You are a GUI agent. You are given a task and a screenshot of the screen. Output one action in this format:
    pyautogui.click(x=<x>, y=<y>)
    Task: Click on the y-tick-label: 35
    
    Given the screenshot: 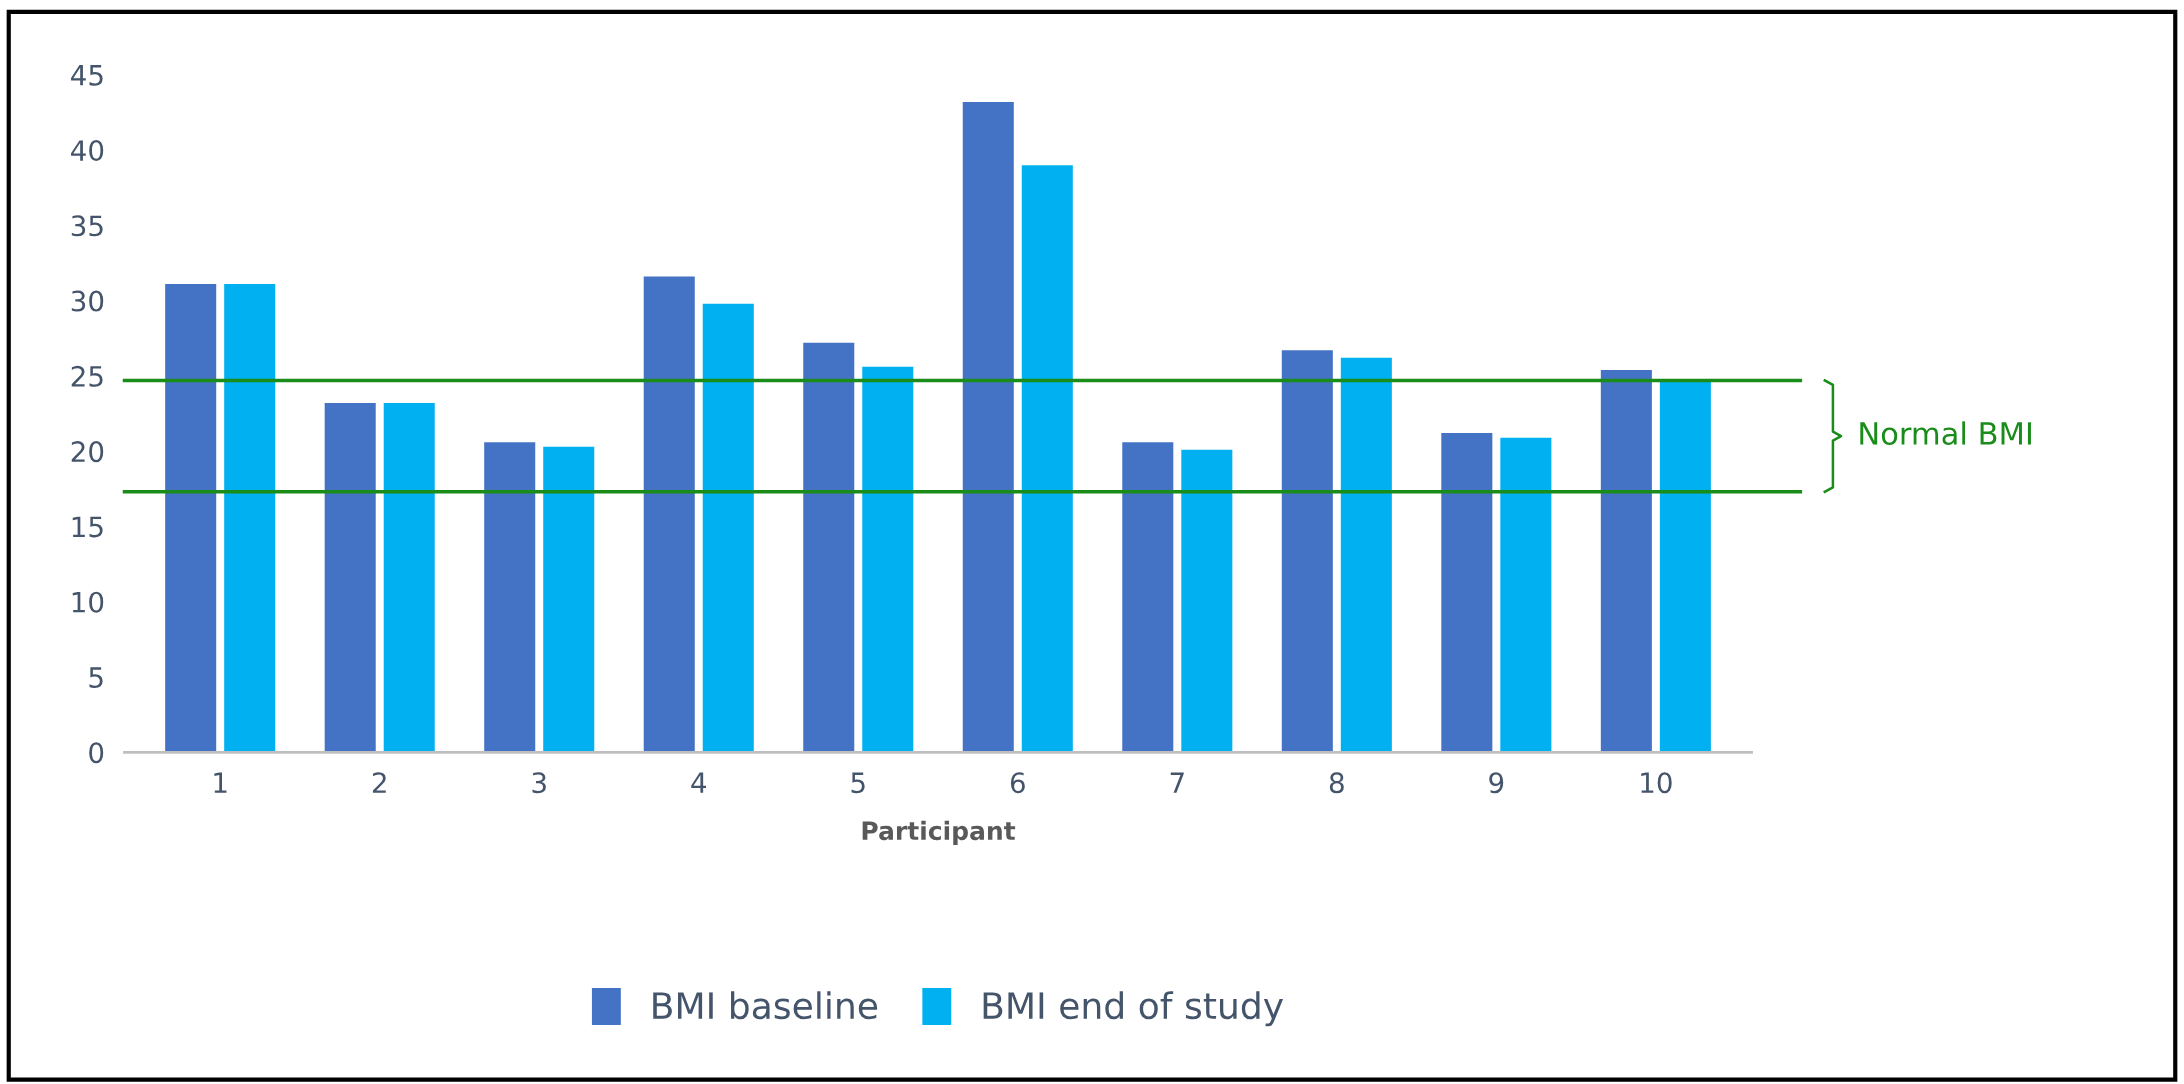 What is the action you would take?
    pyautogui.click(x=87, y=226)
    